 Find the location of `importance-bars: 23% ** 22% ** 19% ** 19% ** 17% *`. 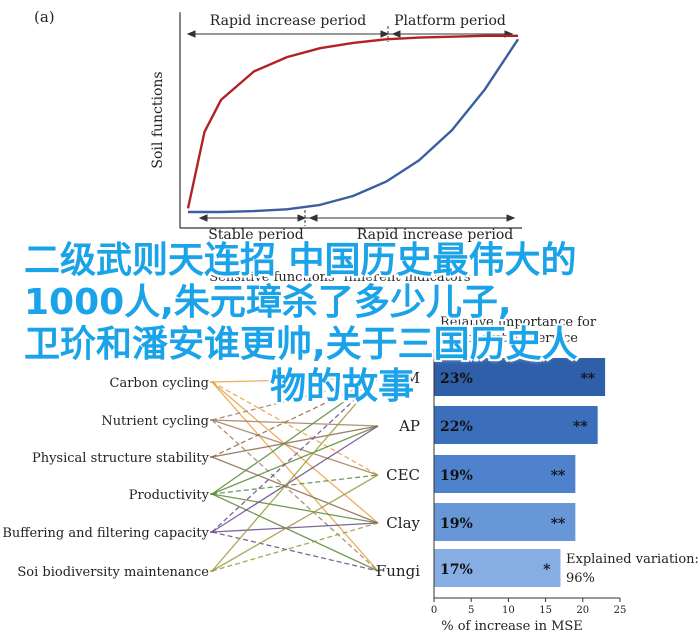

importance-bars: 23% ** 22% ** 19% ** 19% ** 17% * is located at coordinates (520, 472).